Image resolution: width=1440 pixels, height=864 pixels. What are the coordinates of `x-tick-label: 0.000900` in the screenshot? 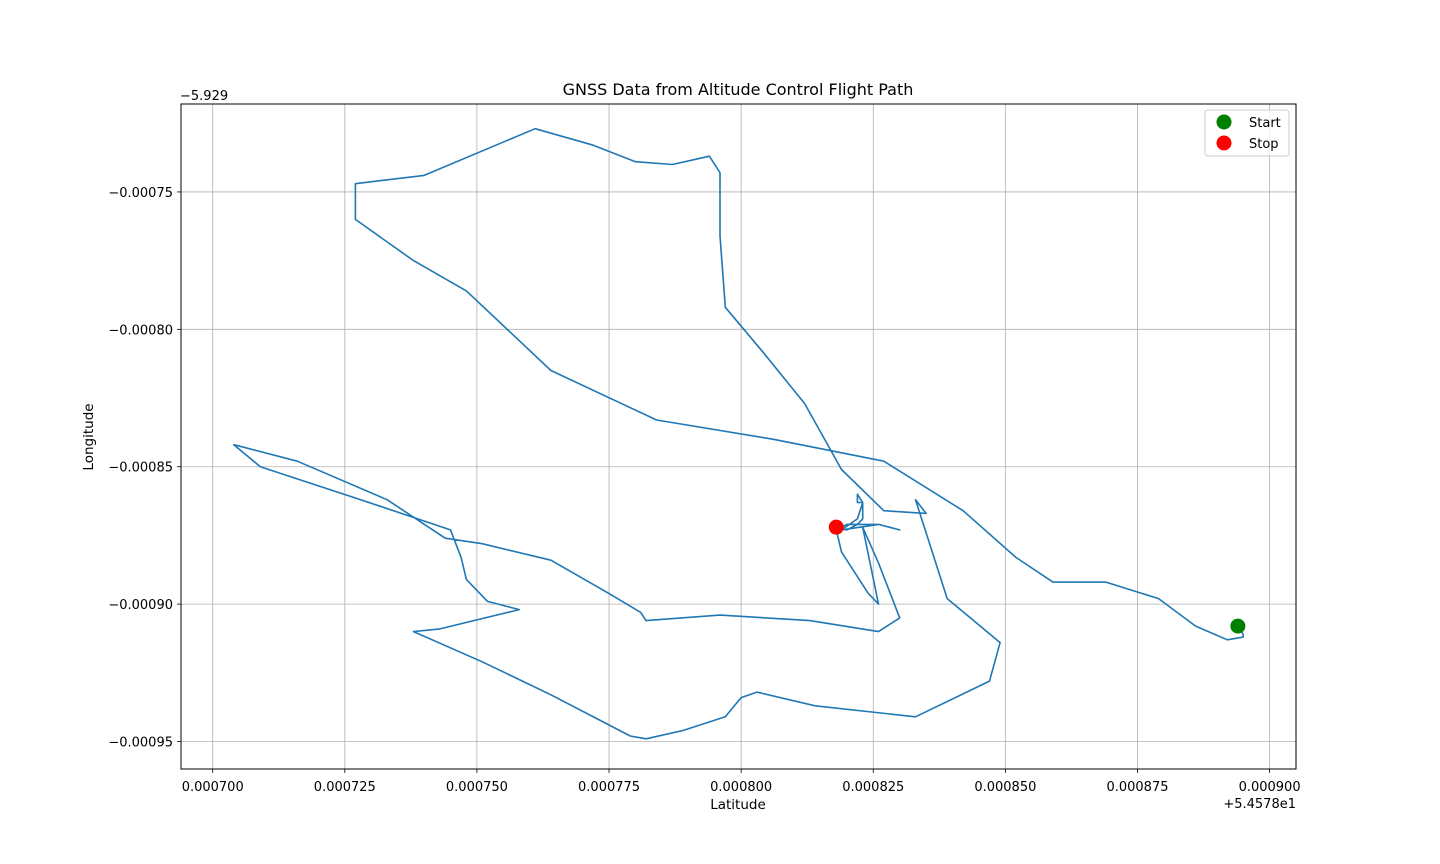 It's located at (1270, 787).